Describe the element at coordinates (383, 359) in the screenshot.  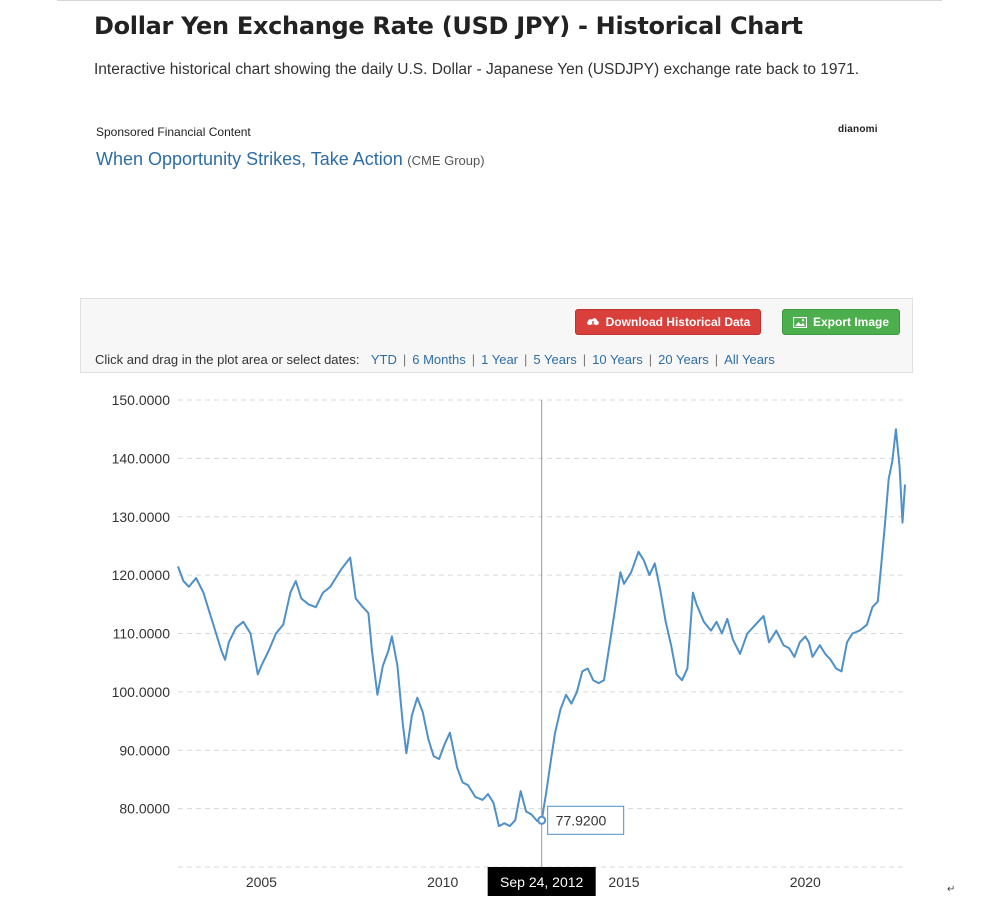
I see `range-ytd: YTD` at that location.